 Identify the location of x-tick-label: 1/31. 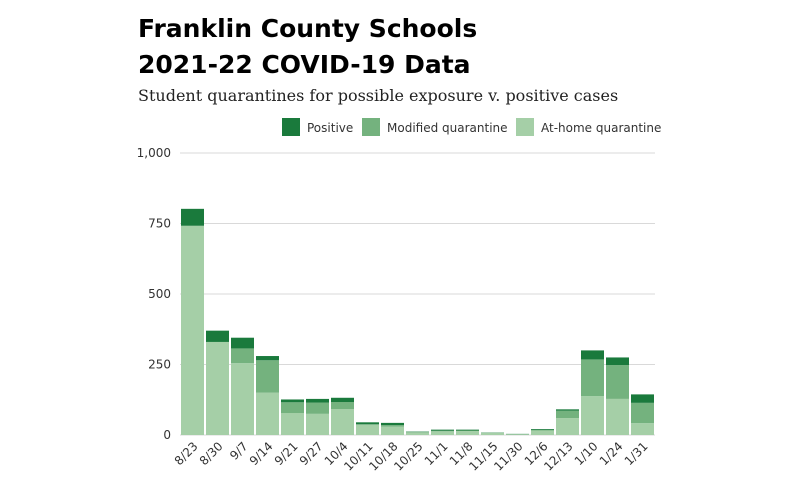
(636, 453).